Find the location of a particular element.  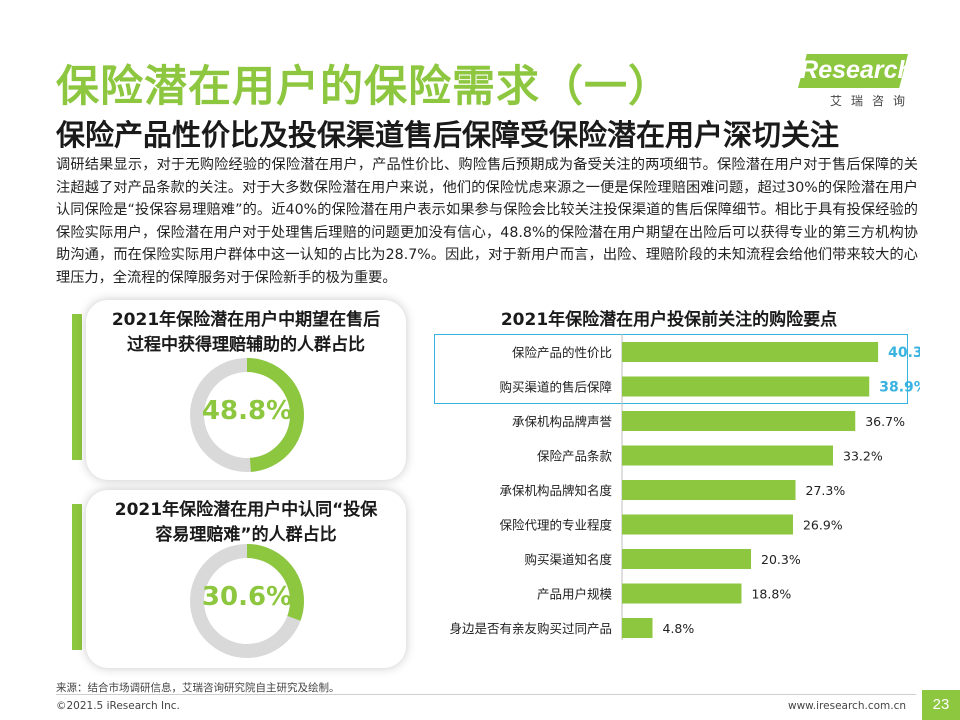

page-subtitle: 保险产品性价比及投保渠道售后保障受保险潜在用户深切关注 is located at coordinates (448, 135).